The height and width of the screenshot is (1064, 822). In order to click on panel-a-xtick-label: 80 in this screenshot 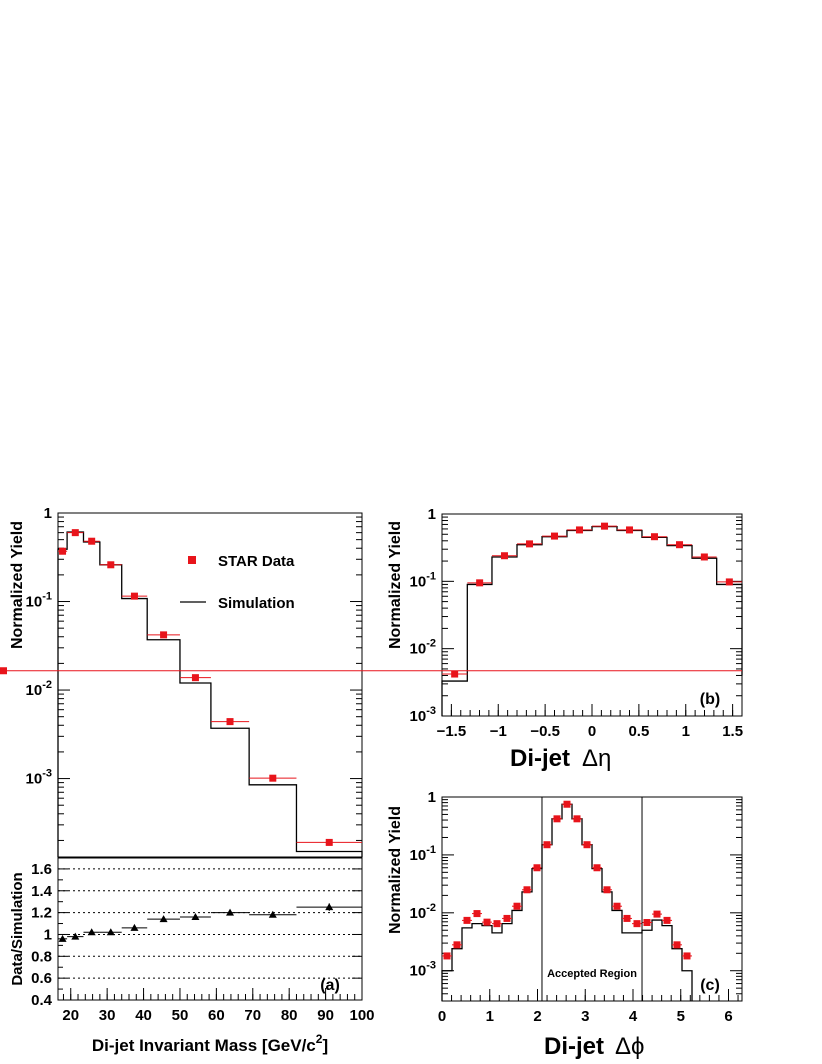, I will do `click(289, 1015)`.